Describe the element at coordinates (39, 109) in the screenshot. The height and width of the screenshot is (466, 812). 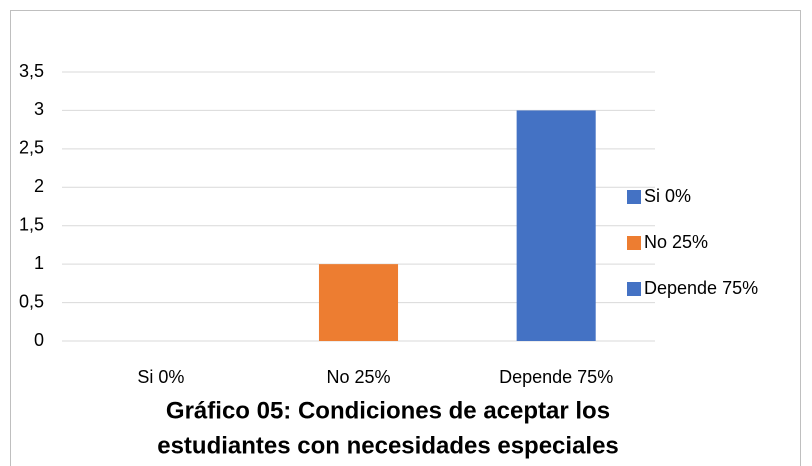
I see `y-tick-label: 3` at that location.